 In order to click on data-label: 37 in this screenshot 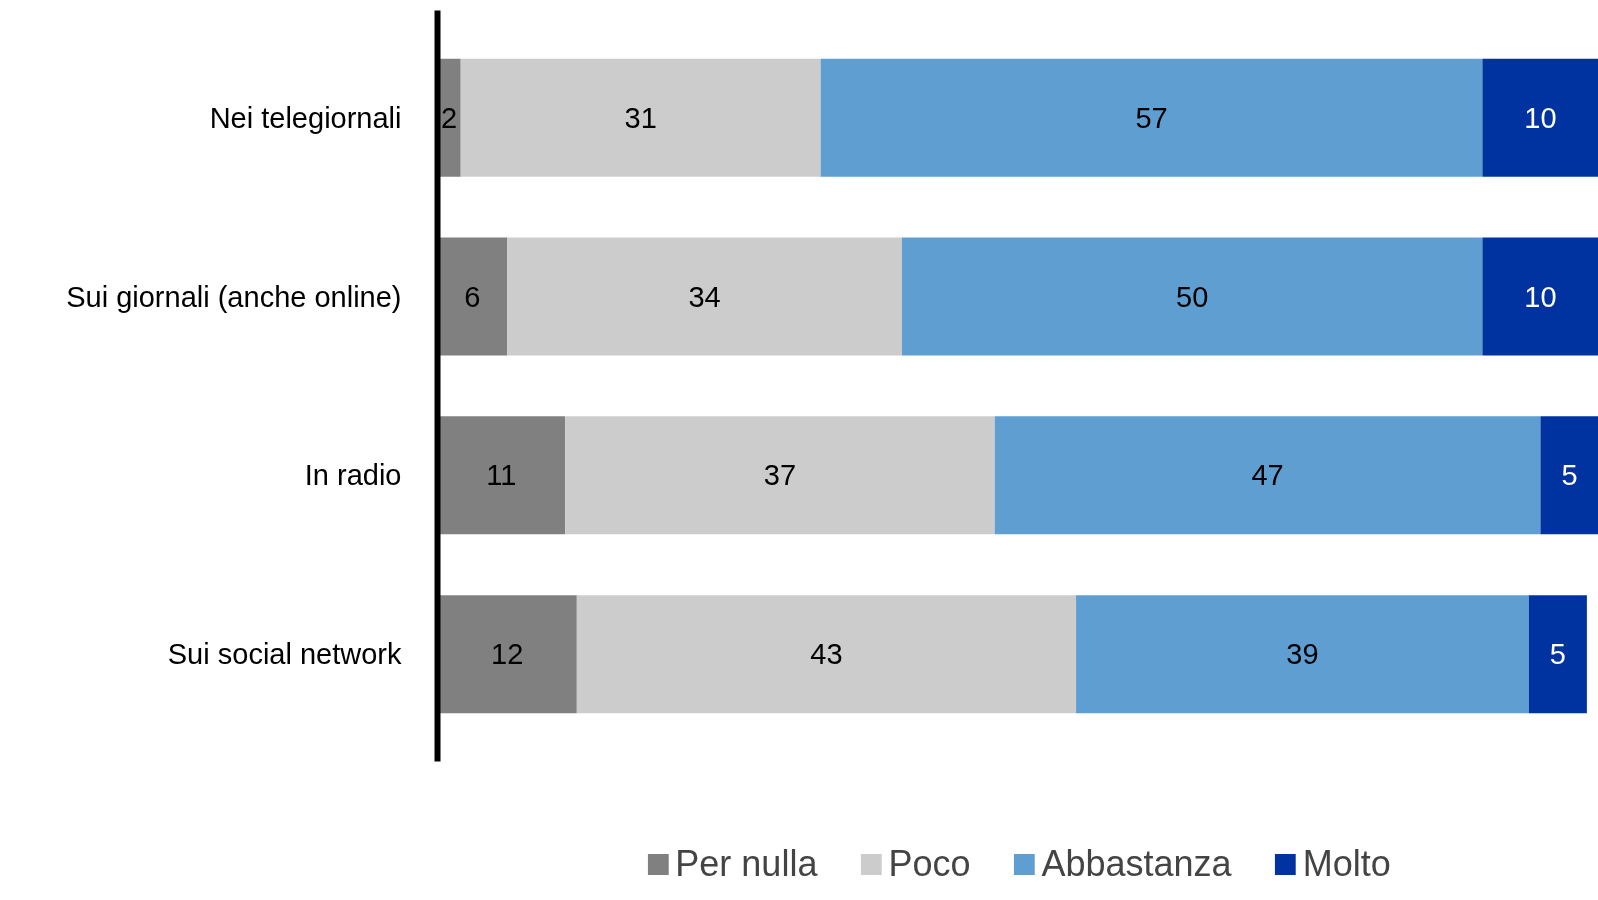, I will do `click(780, 475)`.